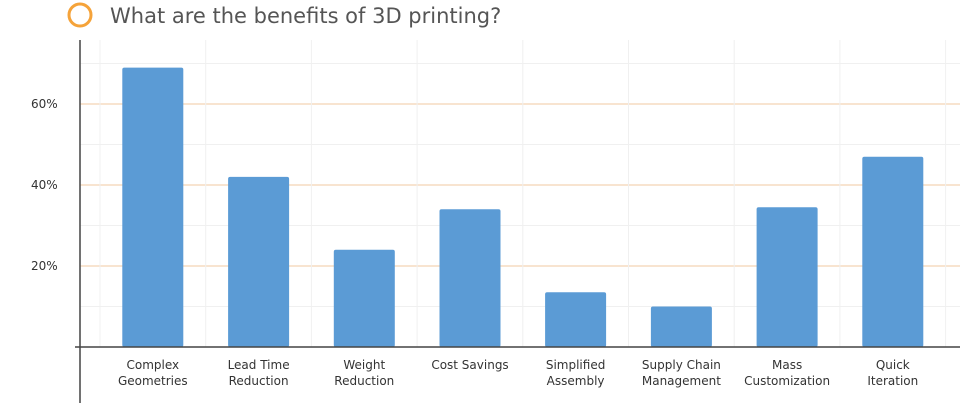 The width and height of the screenshot is (960, 403). I want to click on category-label: Quick Iteration, so click(892, 373).